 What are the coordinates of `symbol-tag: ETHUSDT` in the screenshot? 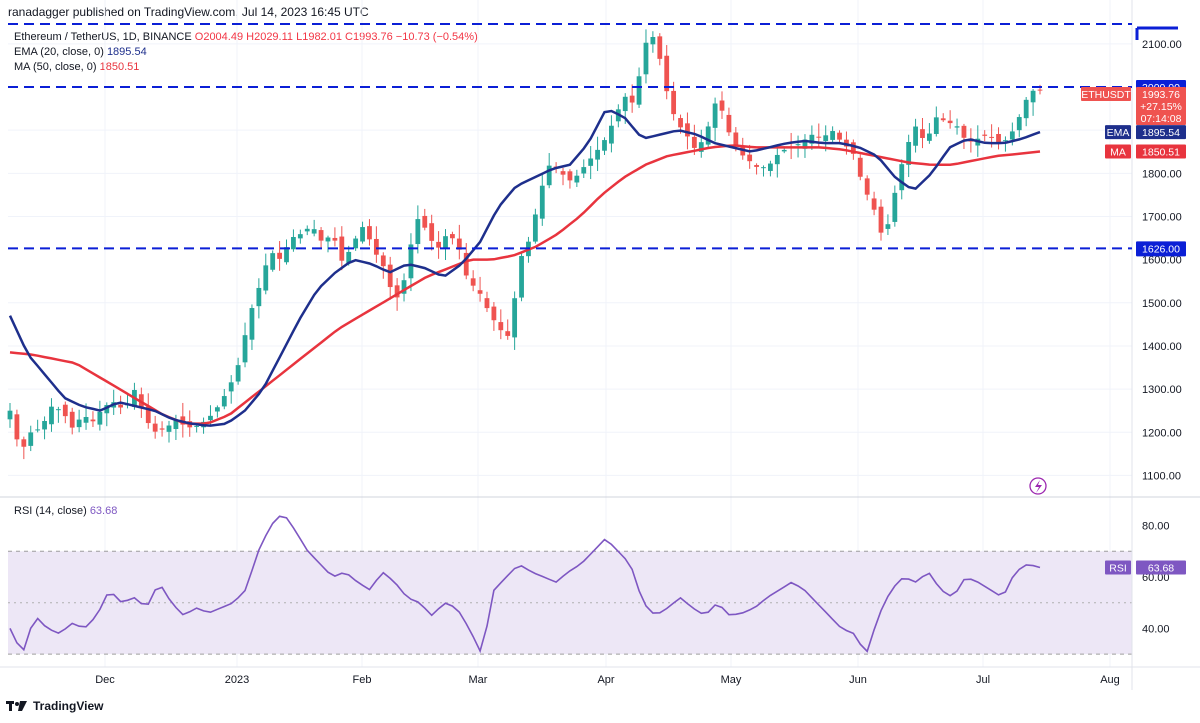 It's located at (1106, 94).